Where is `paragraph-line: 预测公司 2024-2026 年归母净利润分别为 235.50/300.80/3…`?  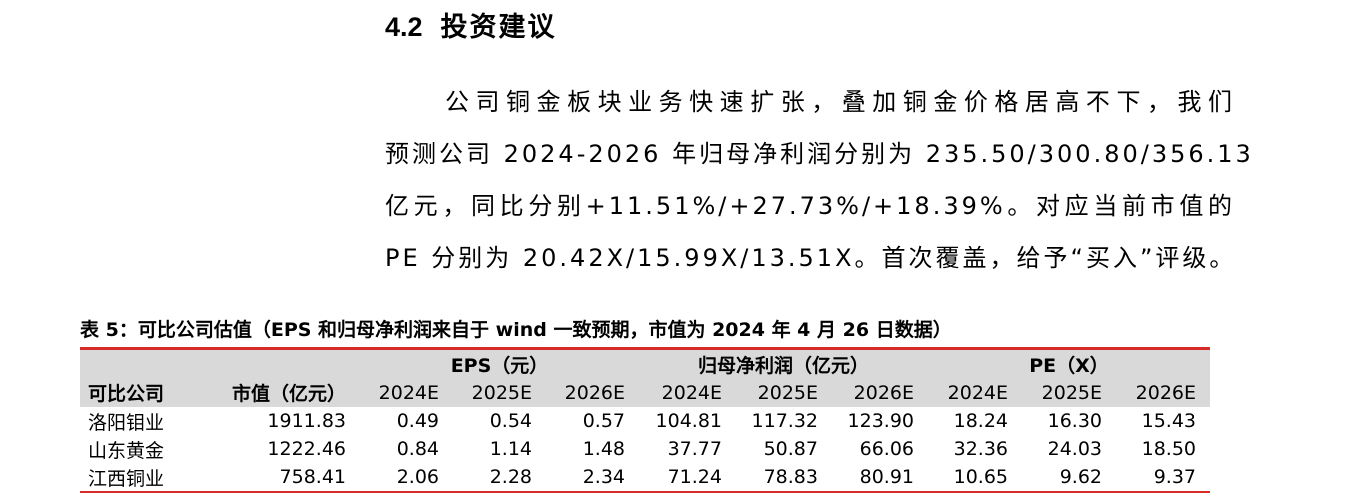
paragraph-line: 预测公司 2024-2026 年归母净利润分别为 235.50/300.80/3… is located at coordinates (819, 154).